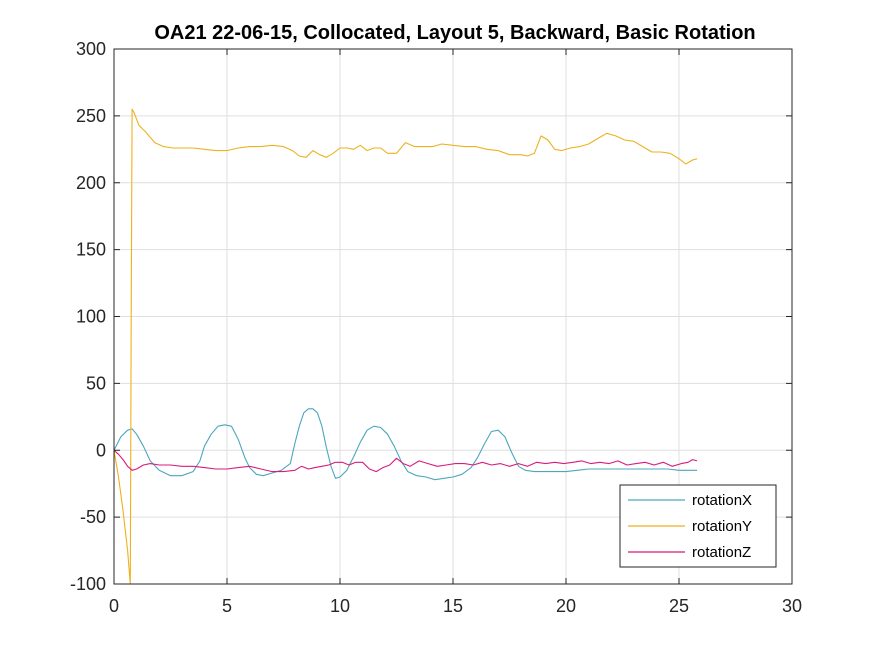  Describe the element at coordinates (722, 526) in the screenshot. I see `legend-label-rotationY: rotationY` at that location.